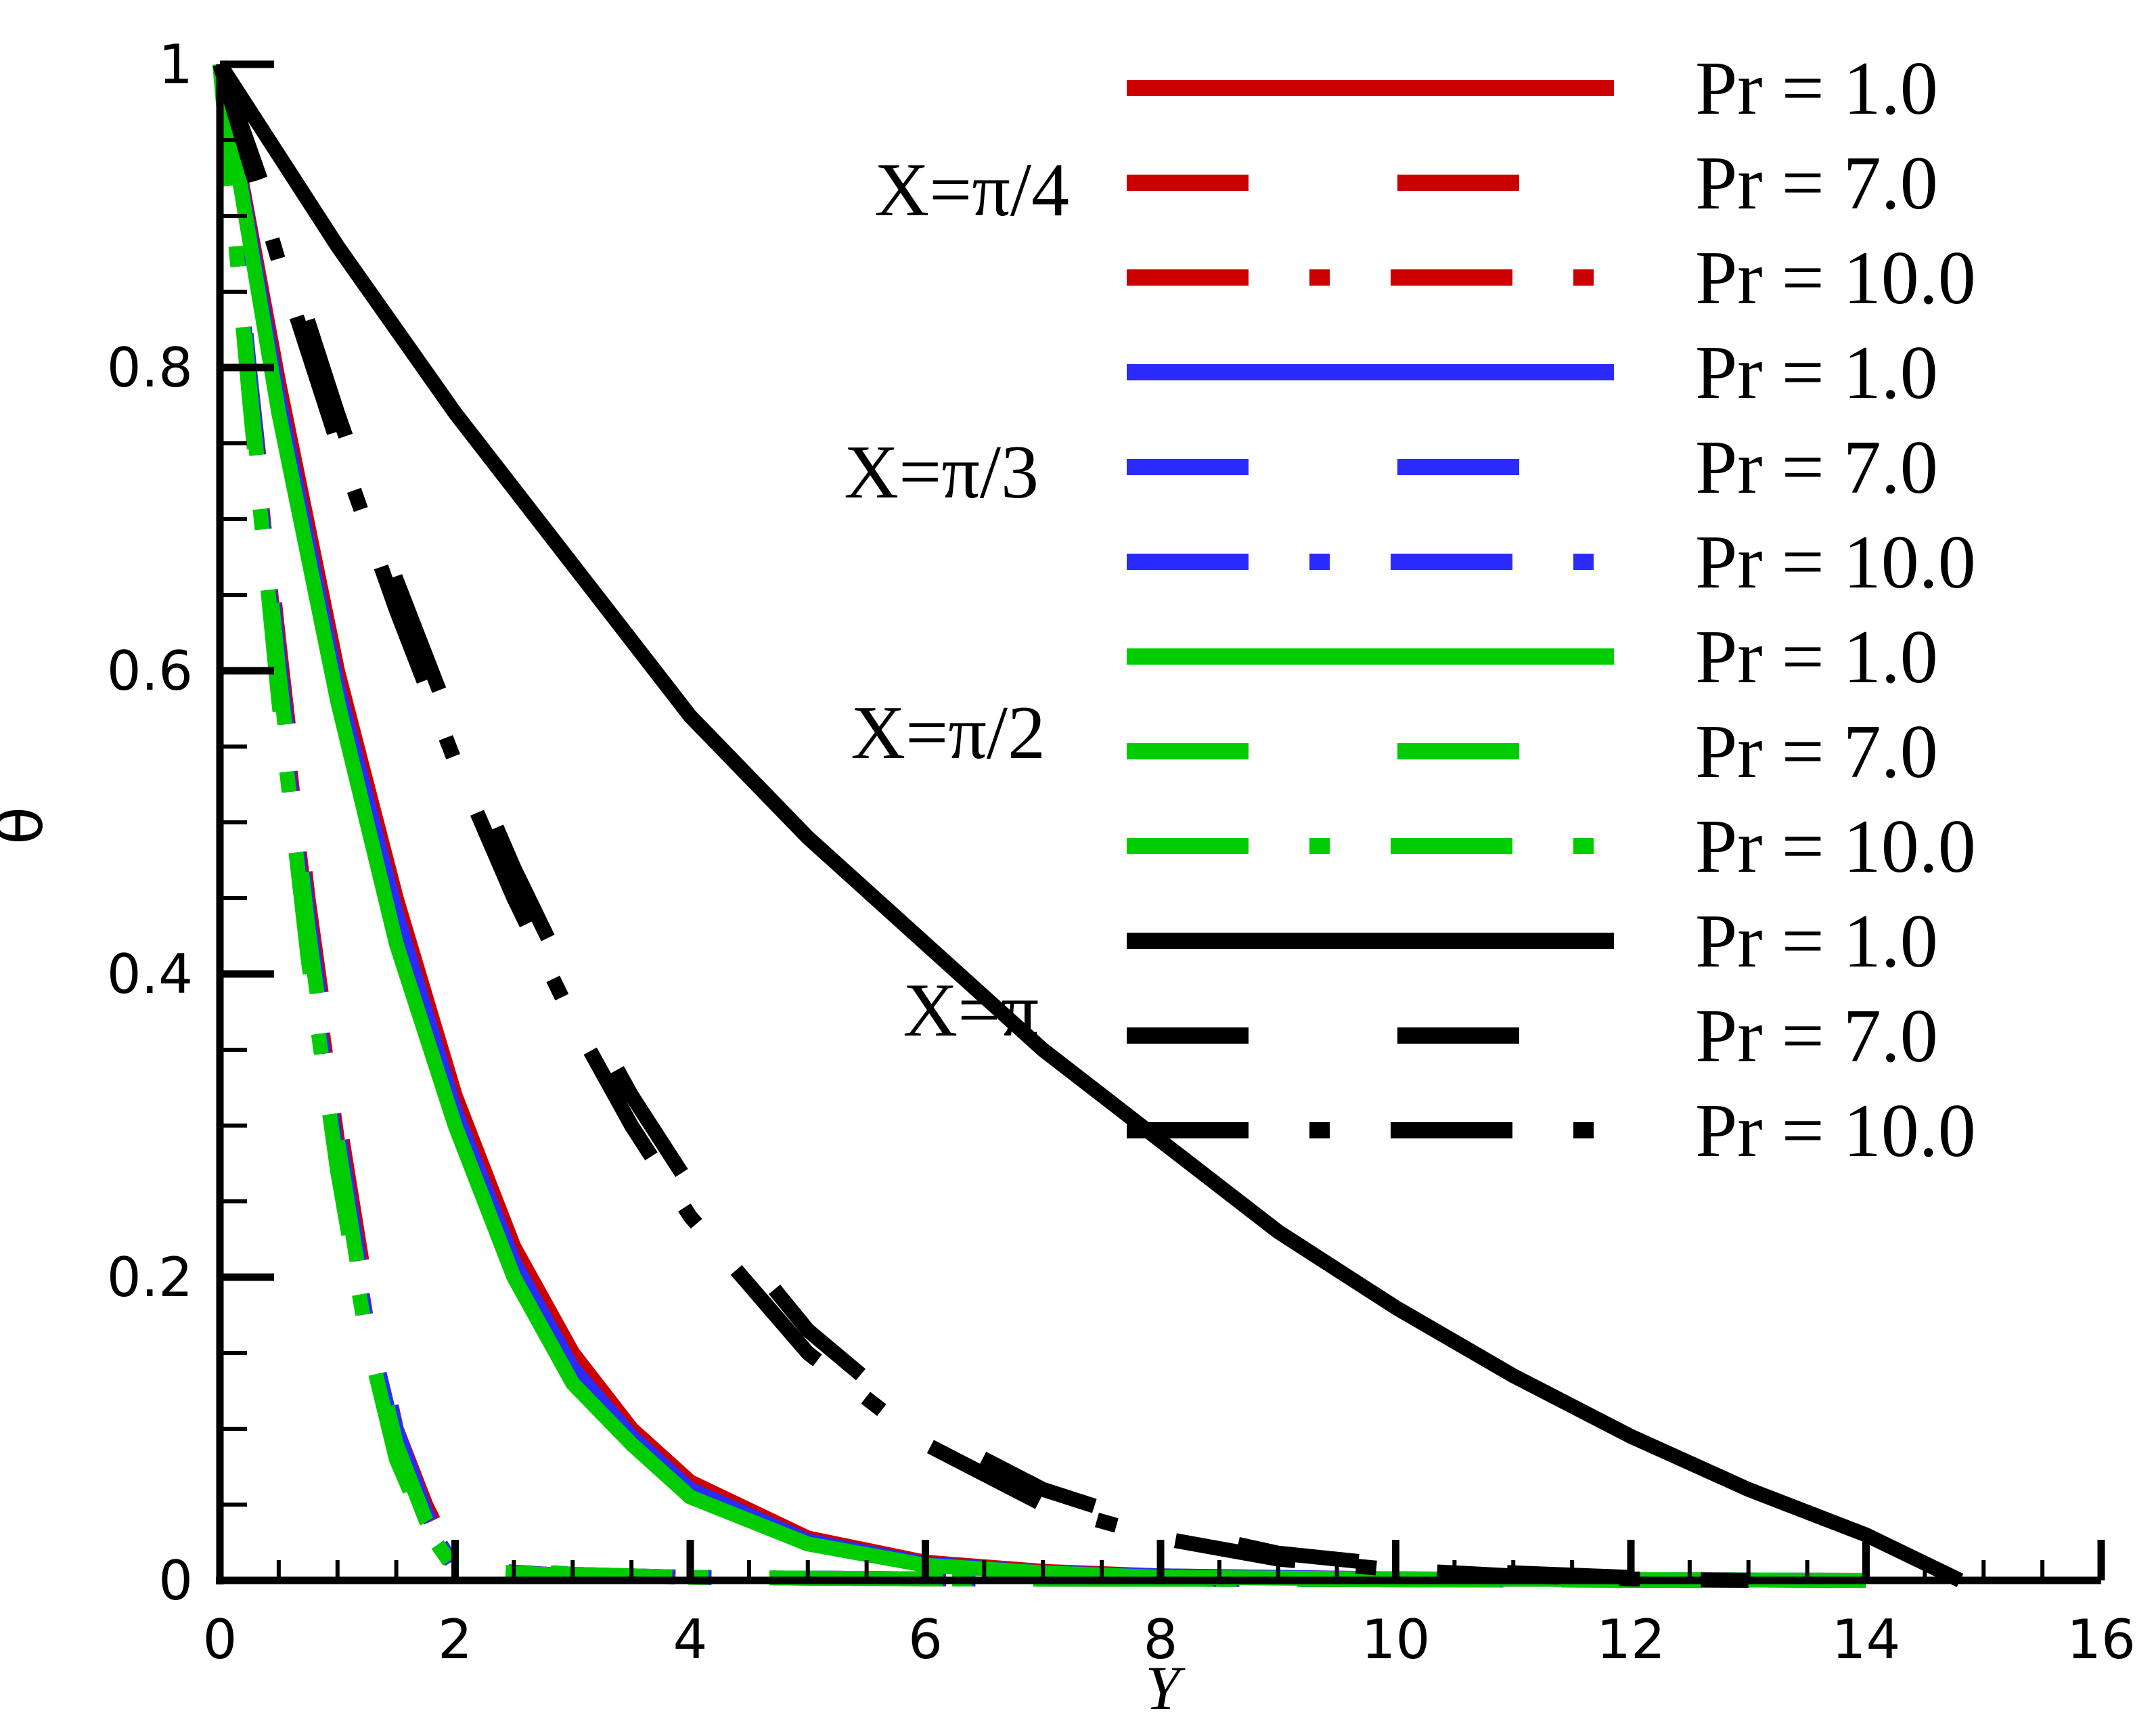 This screenshot has height=1732, width=2156. Describe the element at coordinates (220, 1640) in the screenshot. I see `x-tick-label: 0` at that location.